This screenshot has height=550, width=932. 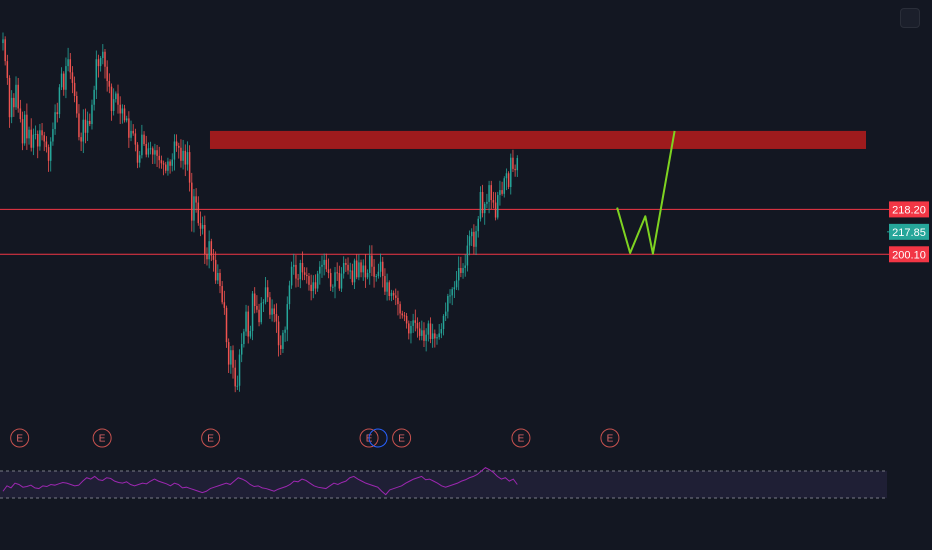 I want to click on earnings-marker-label: E, so click(x=521, y=439).